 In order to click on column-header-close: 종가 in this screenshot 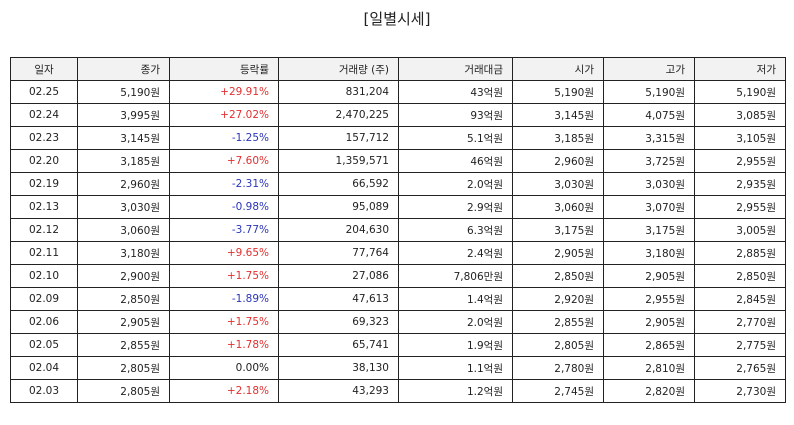, I will do `click(123, 69)`.